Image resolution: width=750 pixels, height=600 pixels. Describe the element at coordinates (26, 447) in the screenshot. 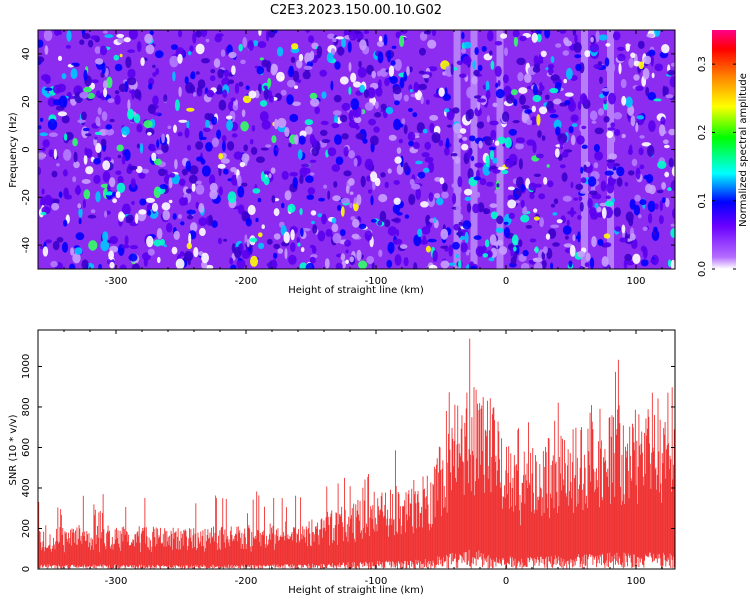

I see `snr-y-tick-label: 600` at that location.